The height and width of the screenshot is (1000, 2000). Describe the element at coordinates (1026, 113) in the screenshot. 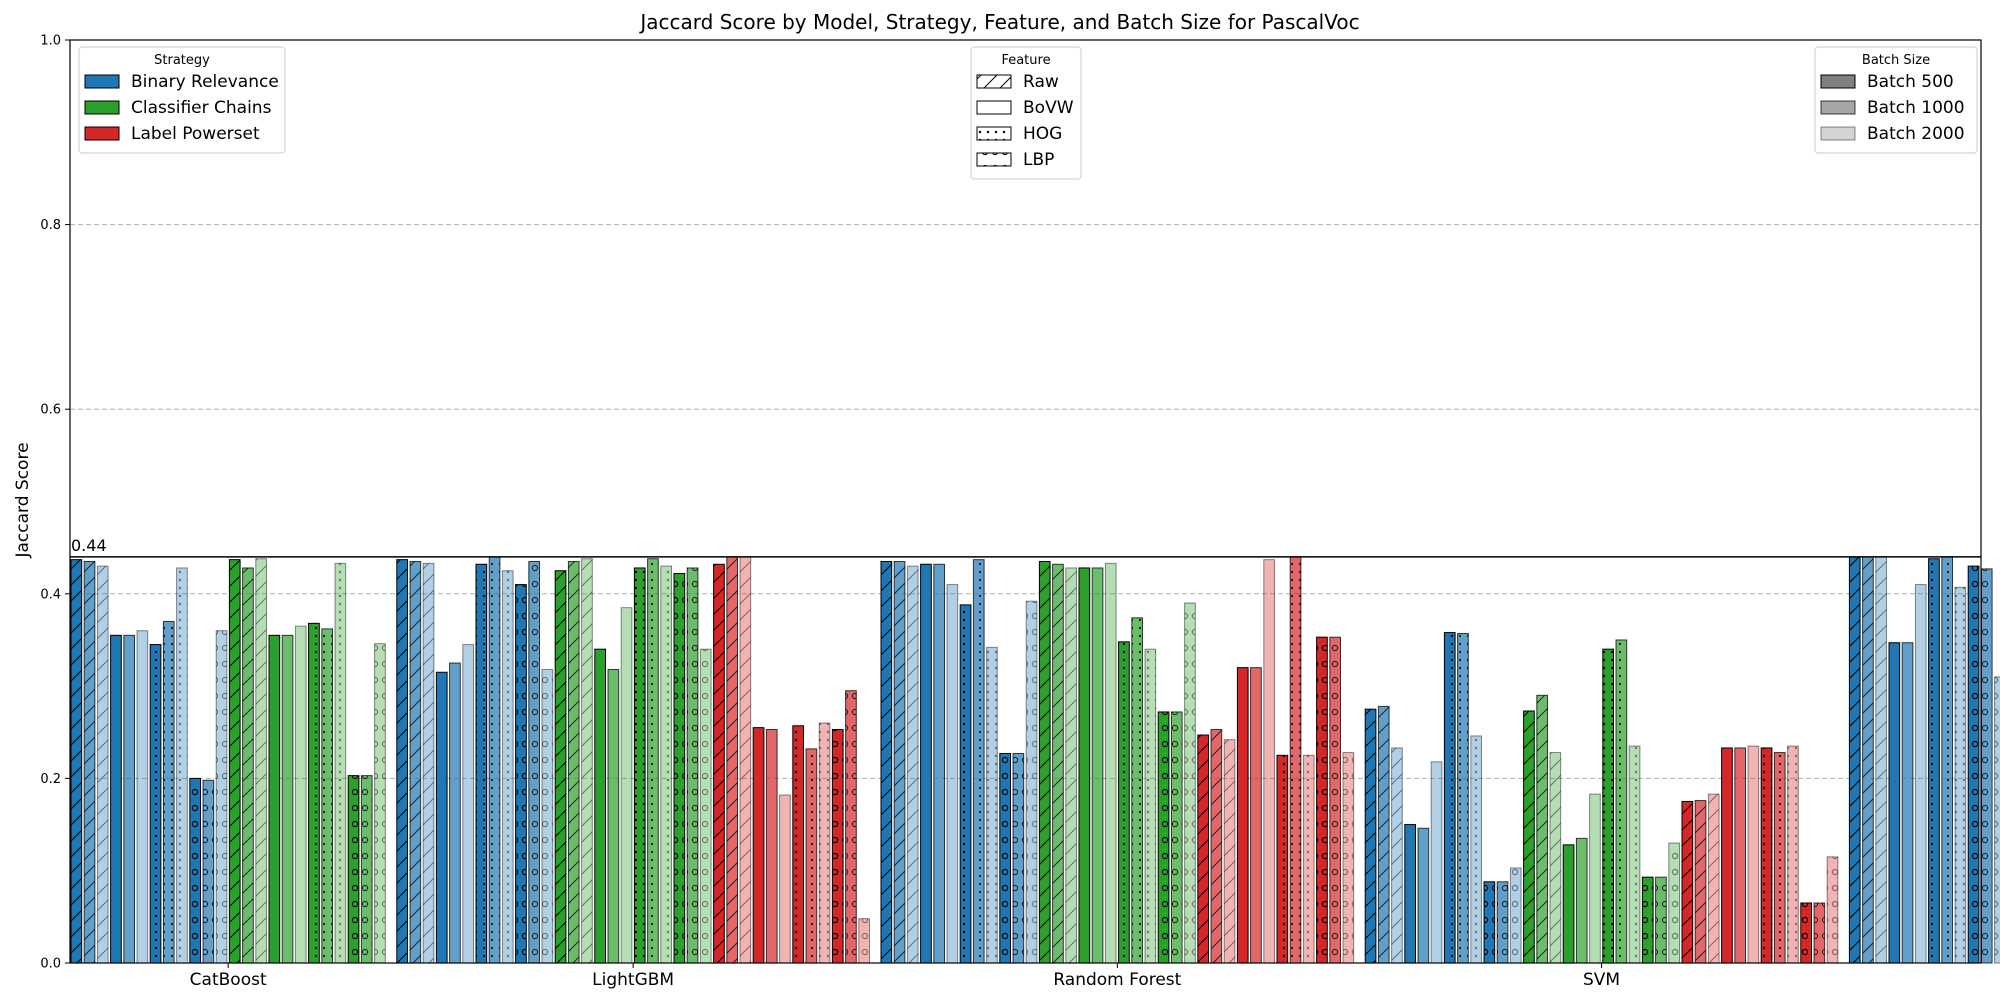

I see `legend-feature: Feature Raw BoVW HOG LBP` at that location.